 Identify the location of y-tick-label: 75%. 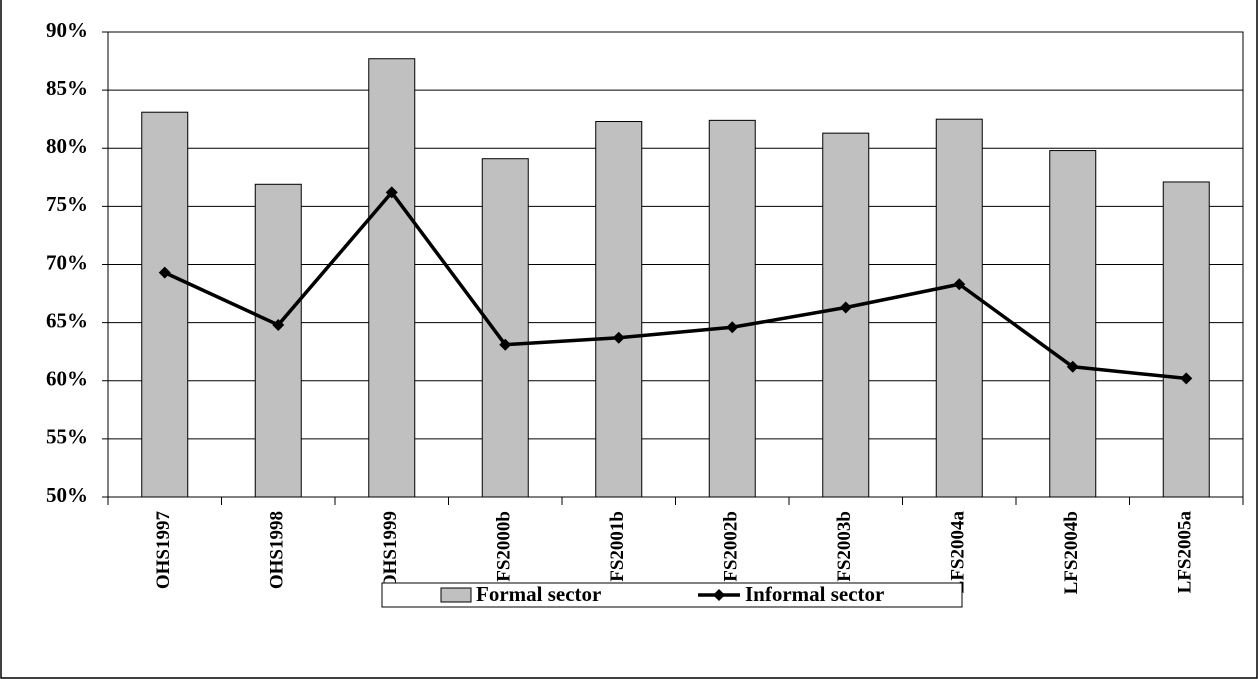
(67, 204).